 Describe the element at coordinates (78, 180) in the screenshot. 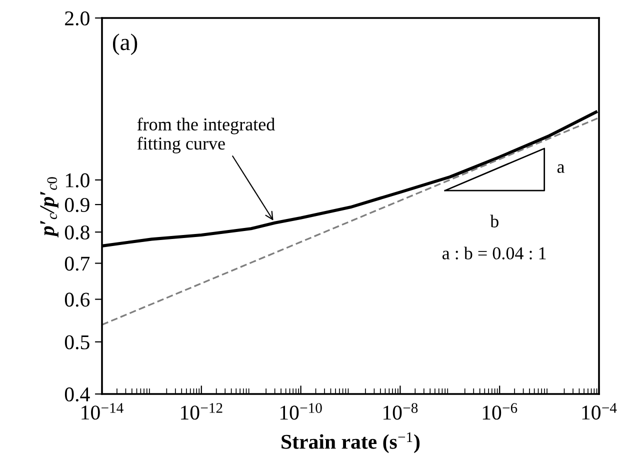

I see `y-tick-label: 1.0` at that location.